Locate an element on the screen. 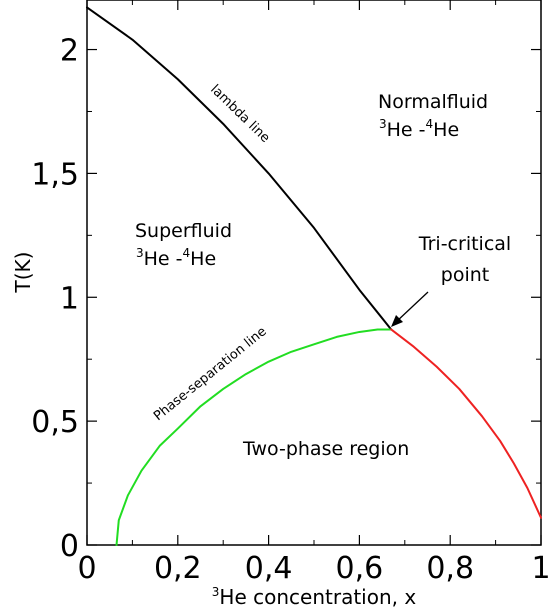  lambda-line-label: lambda line is located at coordinates (239, 114).